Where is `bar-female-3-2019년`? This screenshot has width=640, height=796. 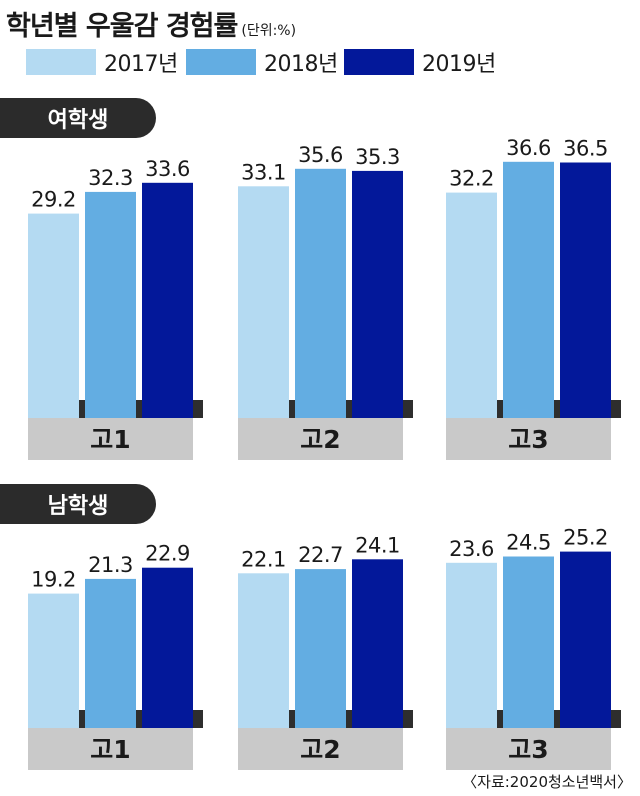
bar-female-3-2019년 is located at coordinates (585, 290).